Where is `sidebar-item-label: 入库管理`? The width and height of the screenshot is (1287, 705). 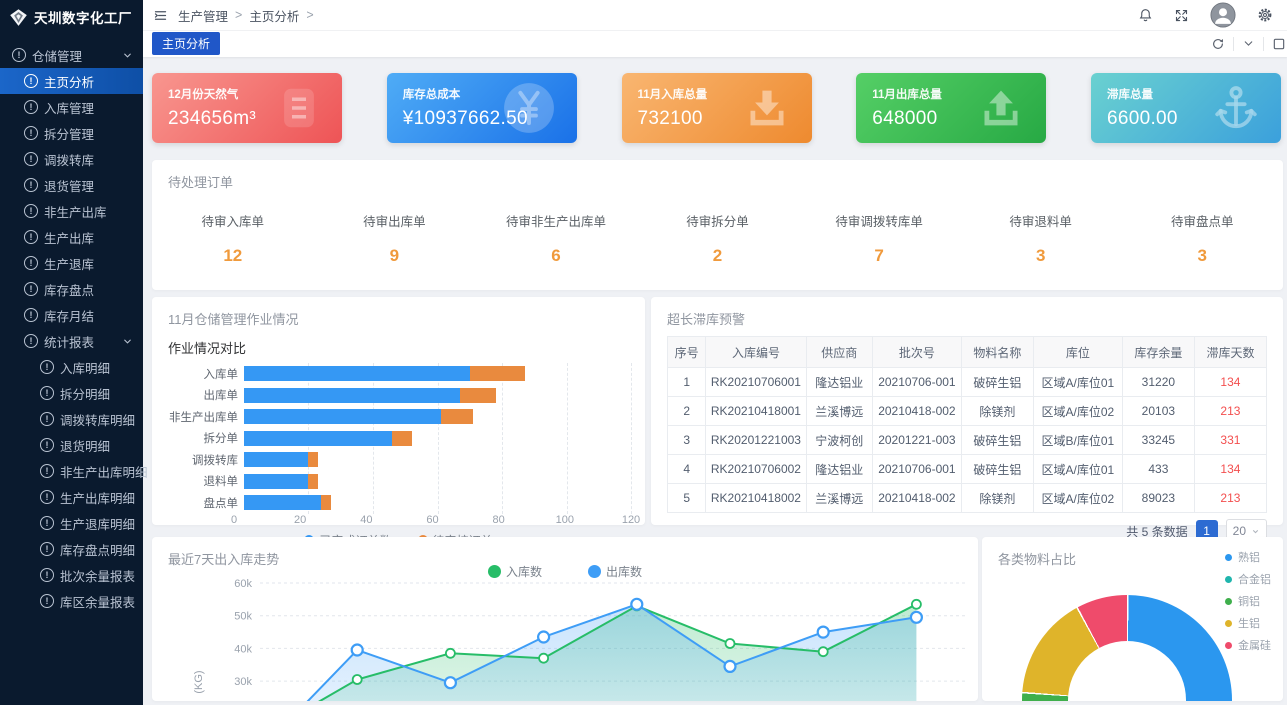
sidebar-item-label: 入库管理 is located at coordinates (69, 108).